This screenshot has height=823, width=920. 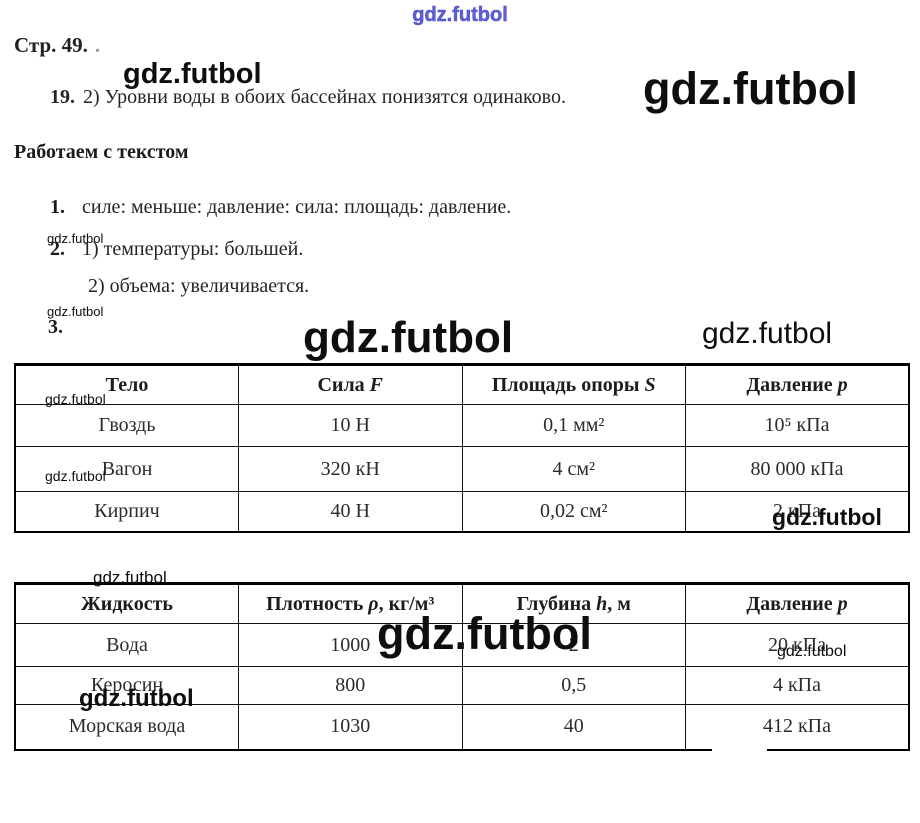 What do you see at coordinates (573, 511) in the screenshot?
I see `cell: 0,02 см²` at bounding box center [573, 511].